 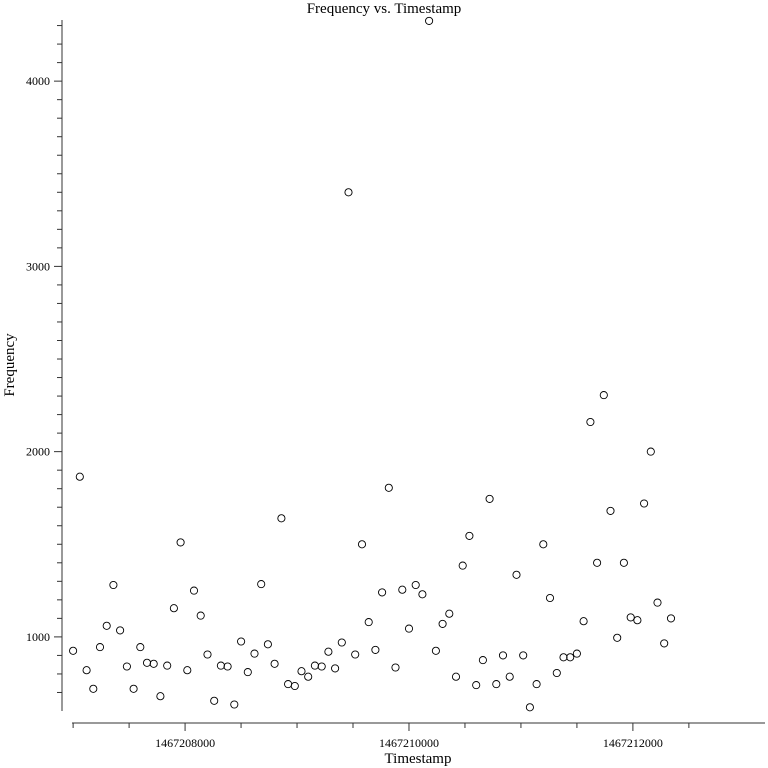 What do you see at coordinates (633, 743) in the screenshot?
I see `x-tick-label: 1467212000` at bounding box center [633, 743].